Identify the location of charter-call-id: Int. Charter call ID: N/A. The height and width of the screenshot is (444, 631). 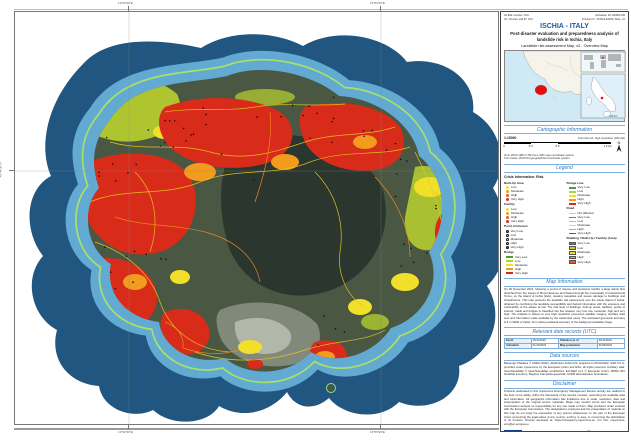
(518, 18).